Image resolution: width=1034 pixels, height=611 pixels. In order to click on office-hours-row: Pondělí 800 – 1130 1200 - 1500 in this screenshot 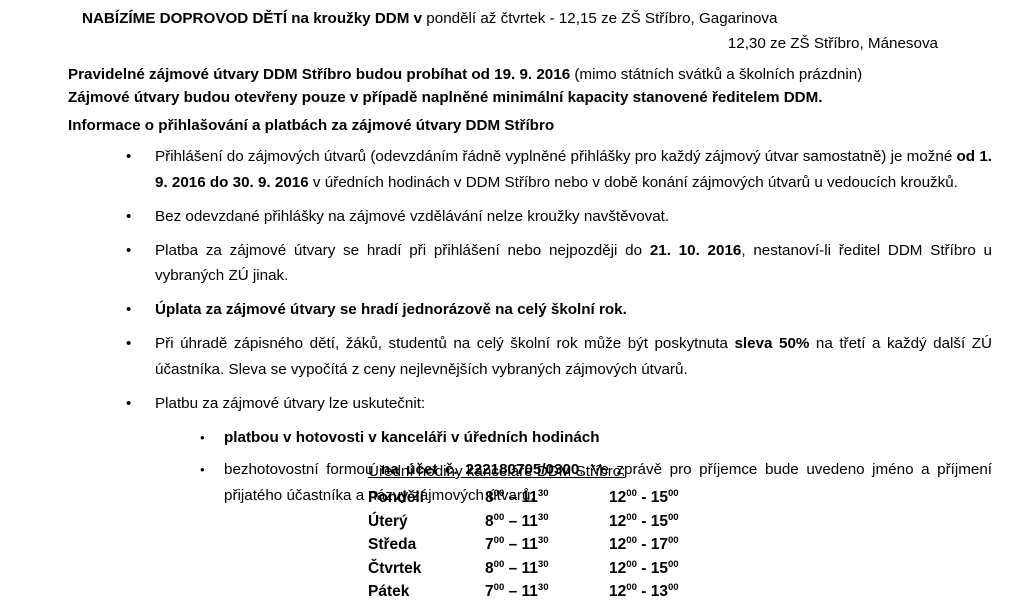, I will do `click(548, 498)`.